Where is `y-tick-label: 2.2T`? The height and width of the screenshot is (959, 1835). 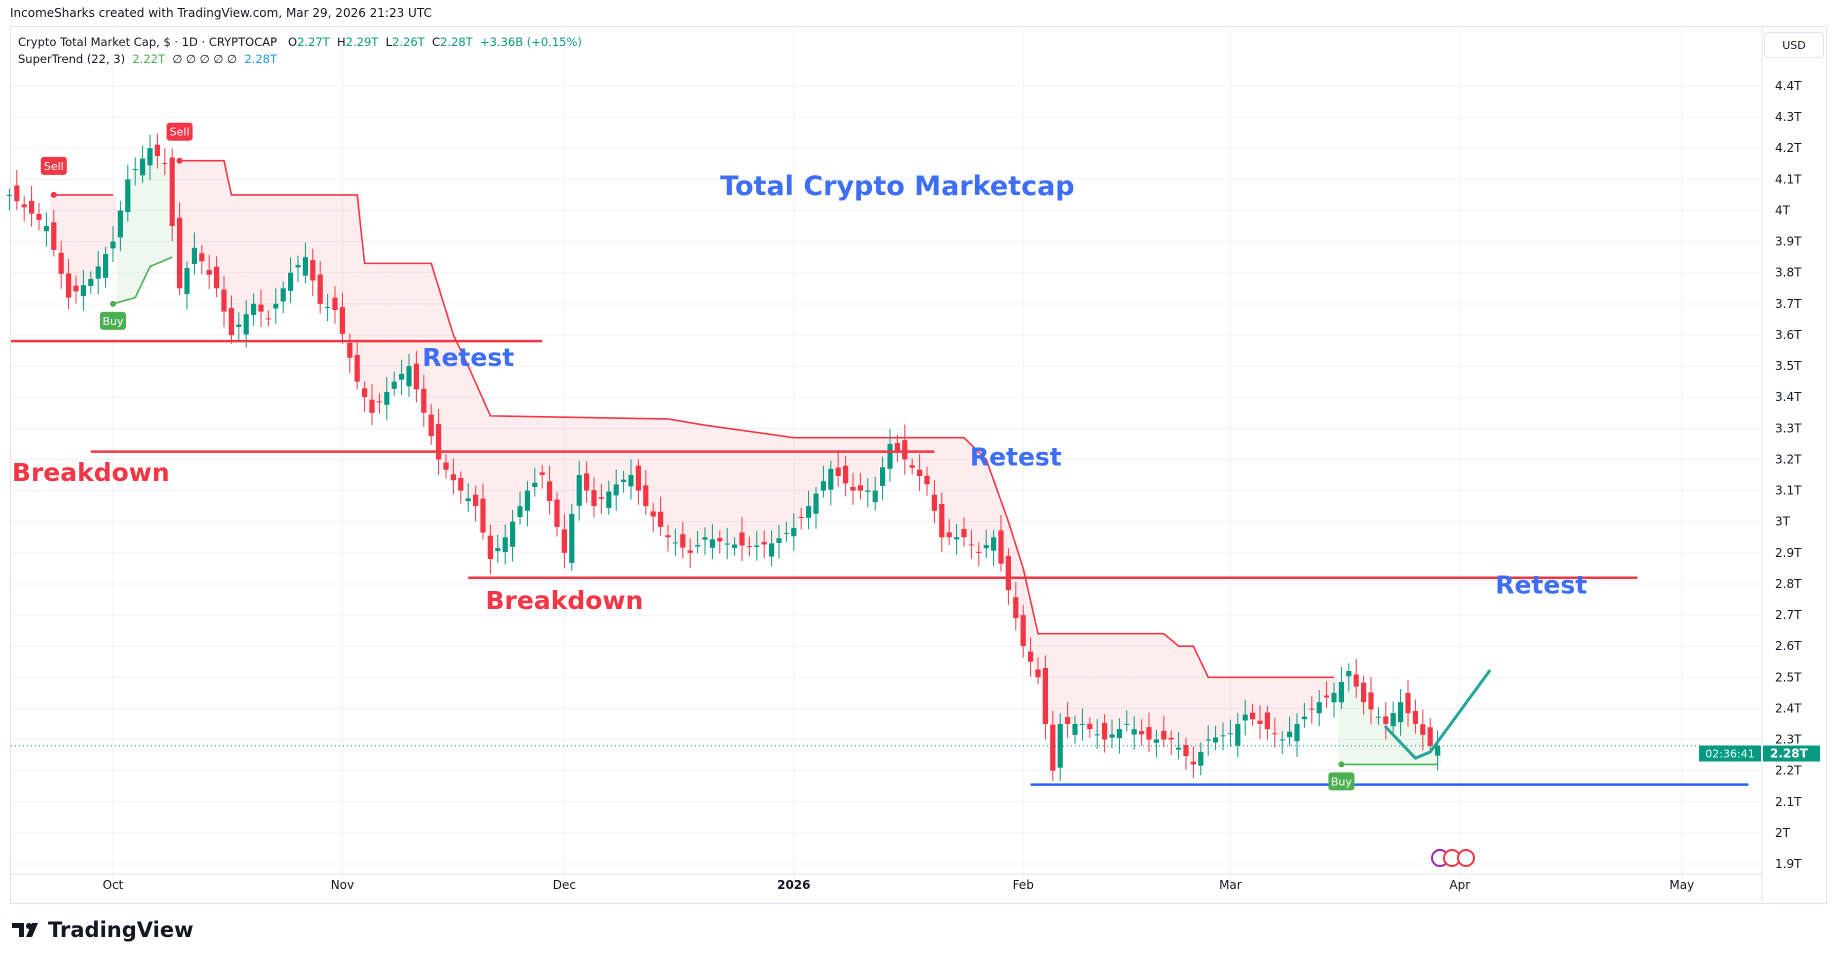 y-tick-label: 2.2T is located at coordinates (1788, 771).